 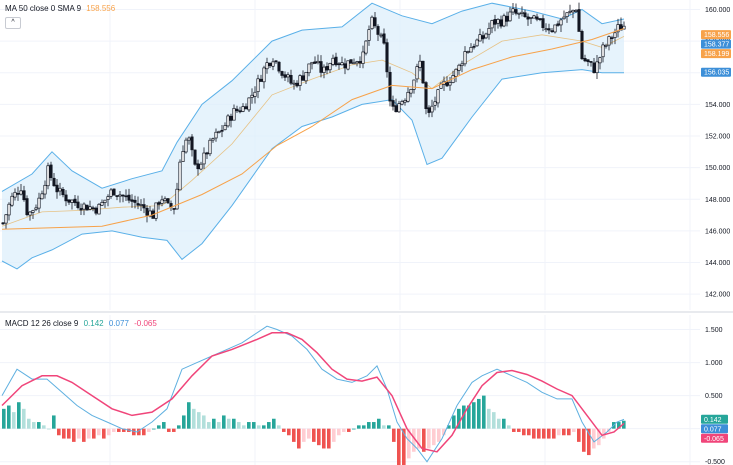 What do you see at coordinates (118, 323) in the screenshot?
I see `macd-legend-signal: 0.077` at bounding box center [118, 323].